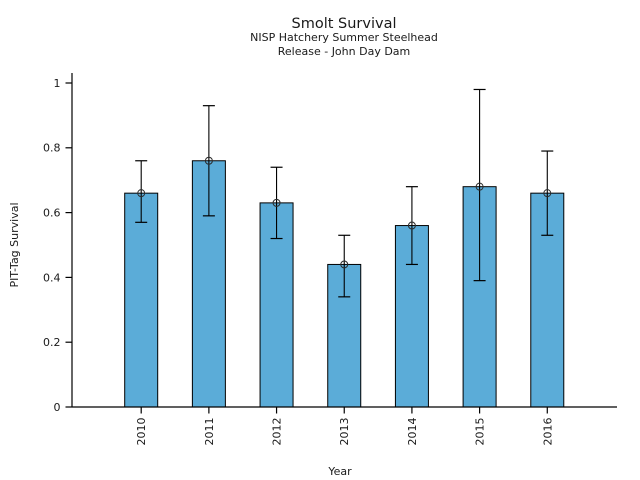  I want to click on x-tick-label-2012: 2012, so click(277, 432).